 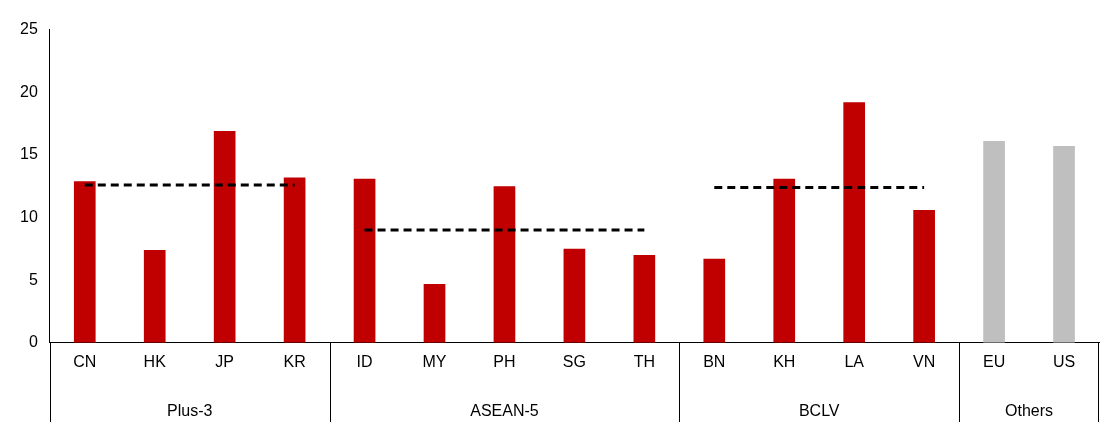 What do you see at coordinates (1029, 411) in the screenshot?
I see `text: Others` at bounding box center [1029, 411].